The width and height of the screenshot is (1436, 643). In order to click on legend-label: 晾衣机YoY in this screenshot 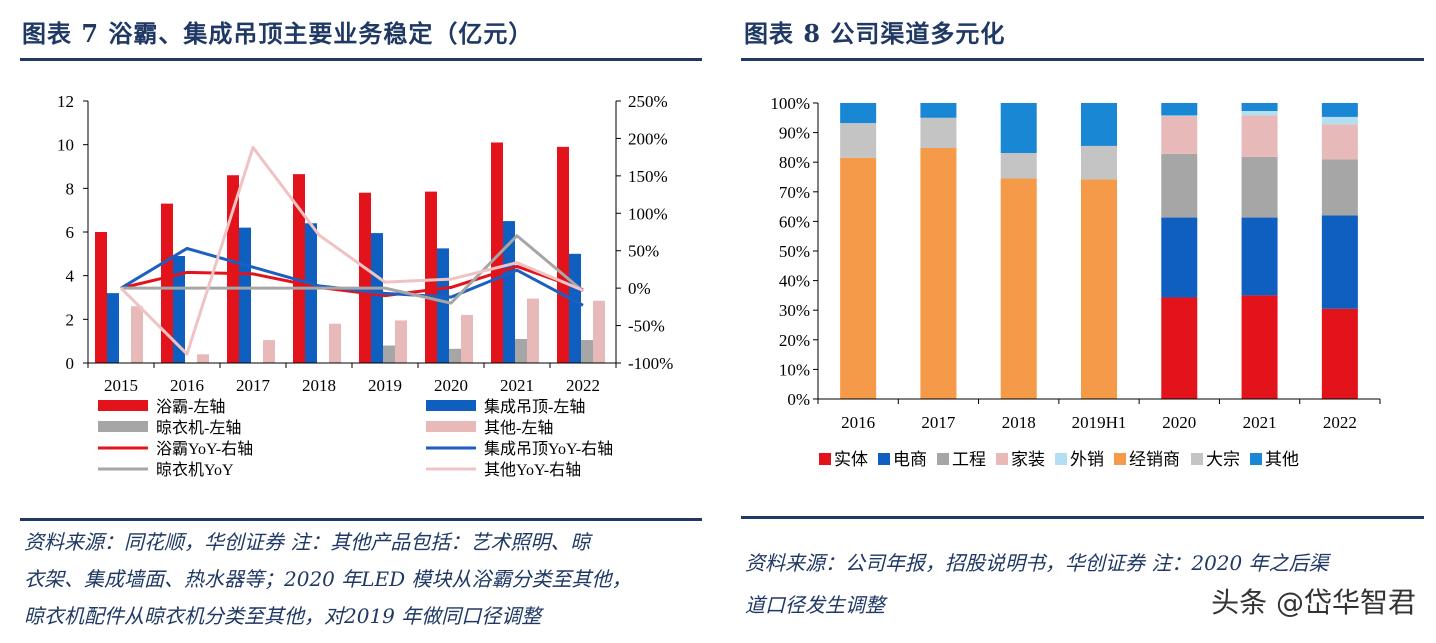, I will do `click(195, 470)`.